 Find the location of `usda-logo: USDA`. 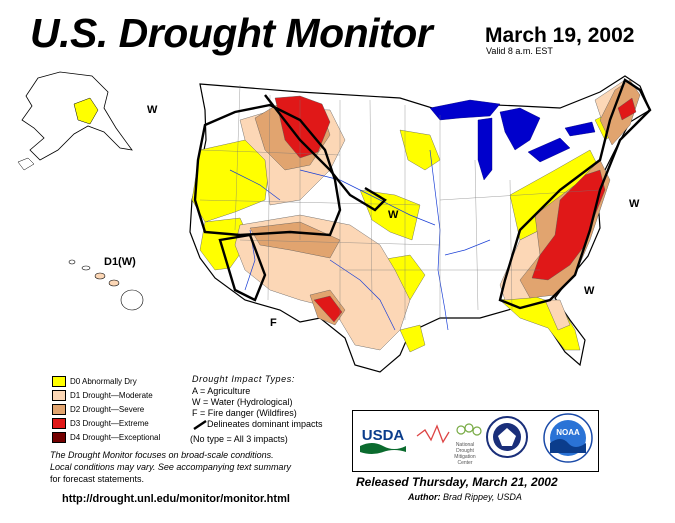

usda-logo: USDA is located at coordinates (383, 440).